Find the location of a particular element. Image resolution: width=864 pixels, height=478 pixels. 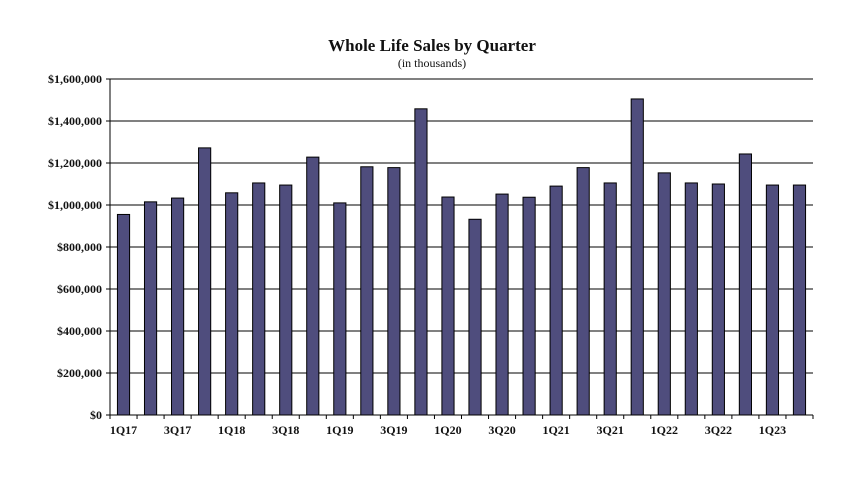

bar-4Q17 is located at coordinates (205, 281).